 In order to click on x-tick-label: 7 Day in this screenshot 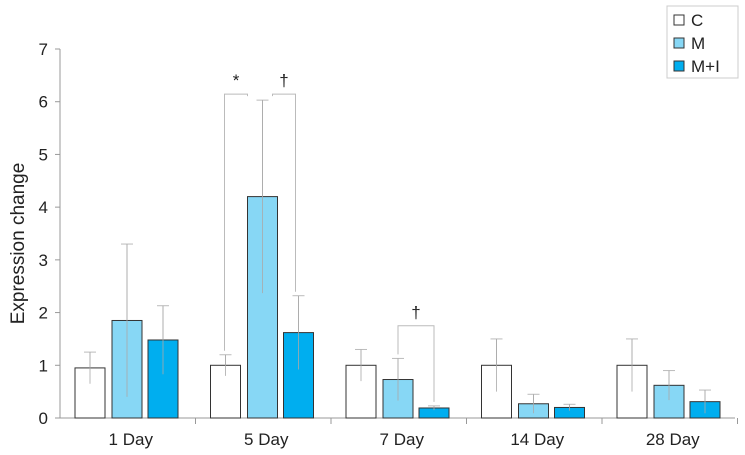, I will do `click(402, 439)`.